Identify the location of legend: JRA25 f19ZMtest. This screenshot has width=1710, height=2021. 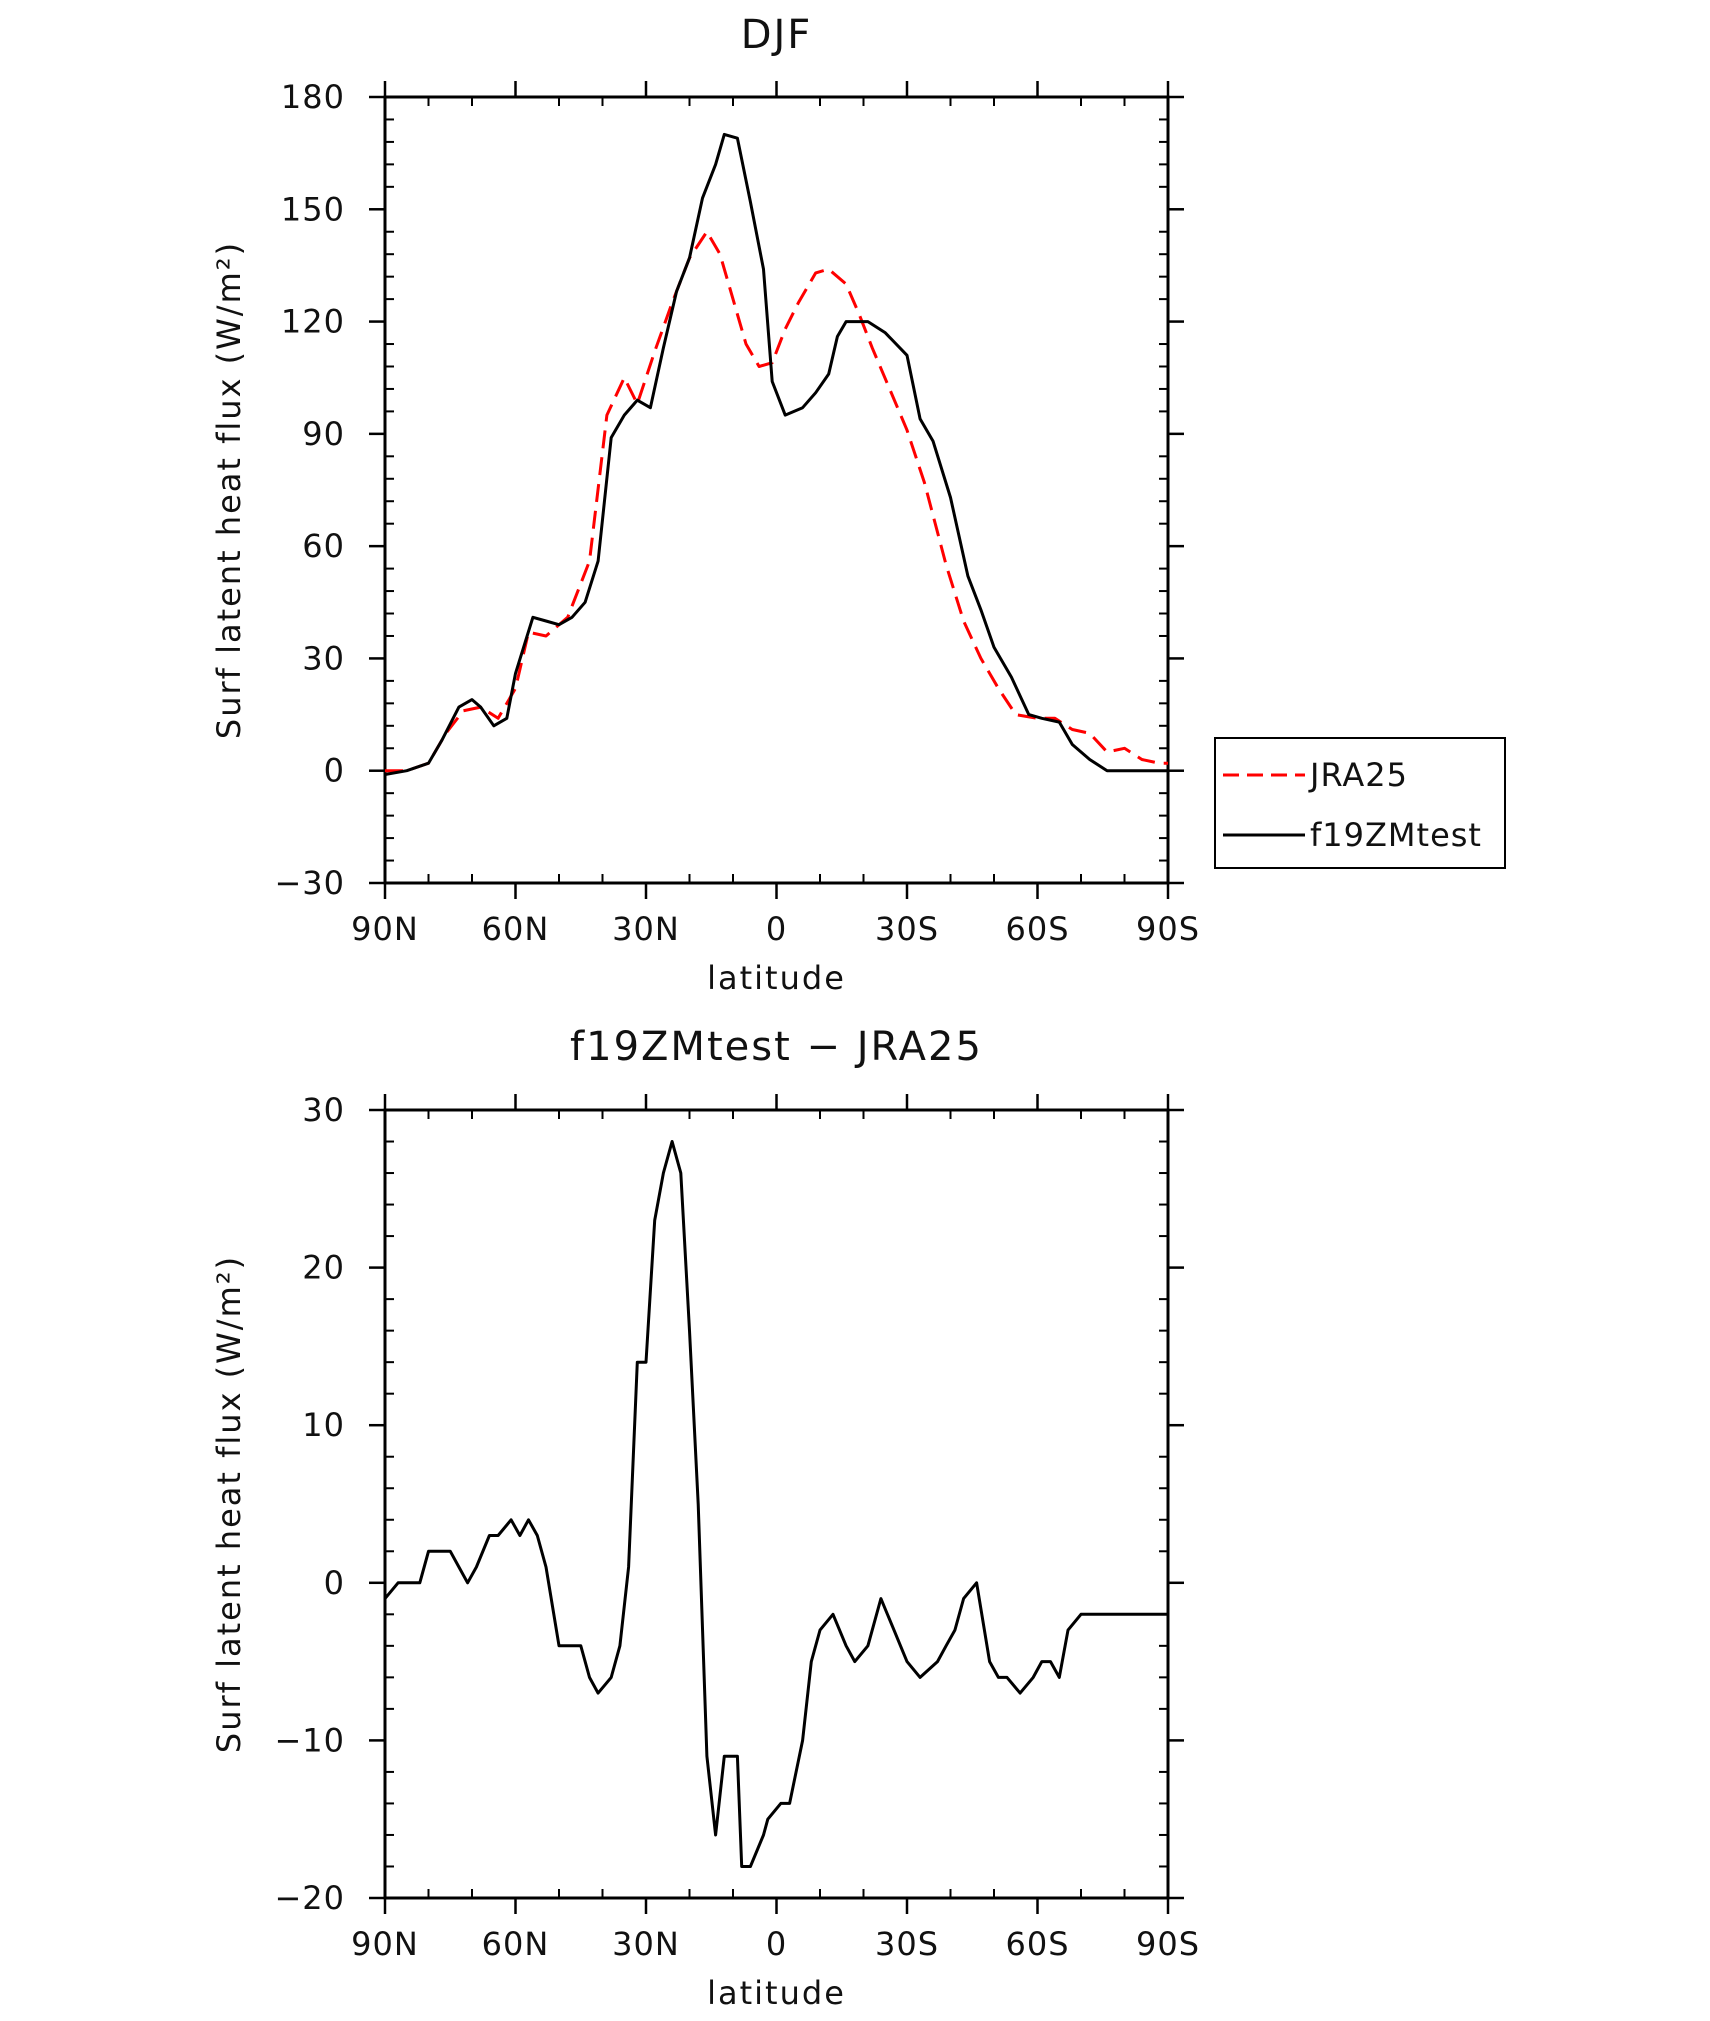
(1360, 803).